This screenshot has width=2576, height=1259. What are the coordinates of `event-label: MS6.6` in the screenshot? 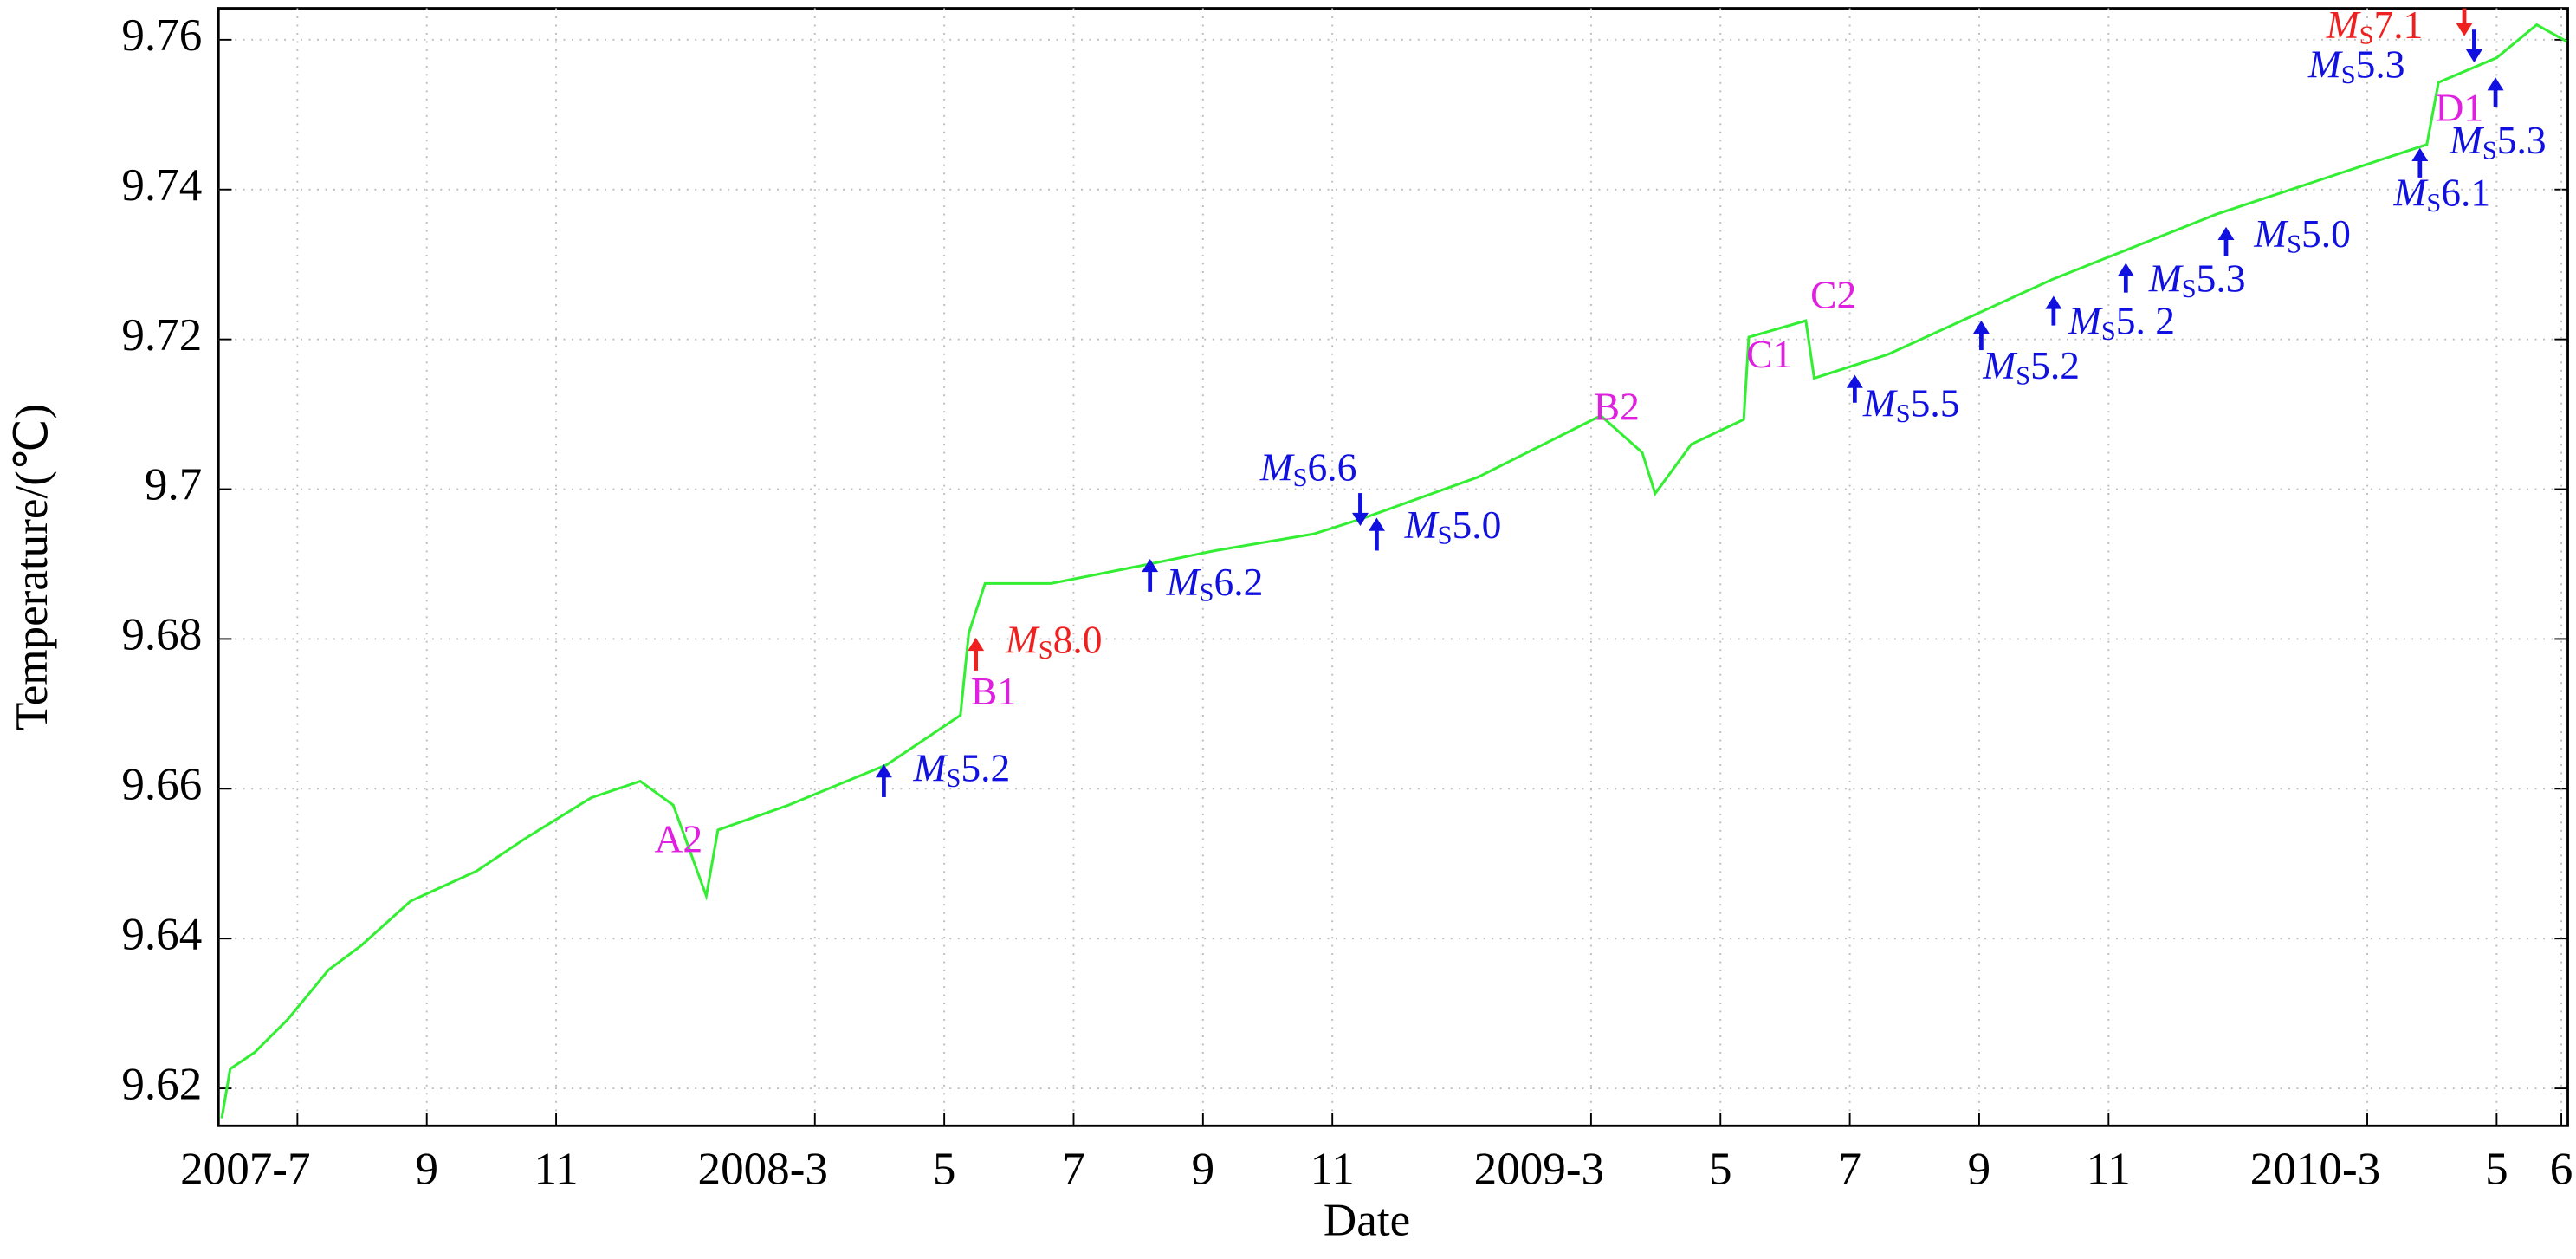 It's located at (1308, 469).